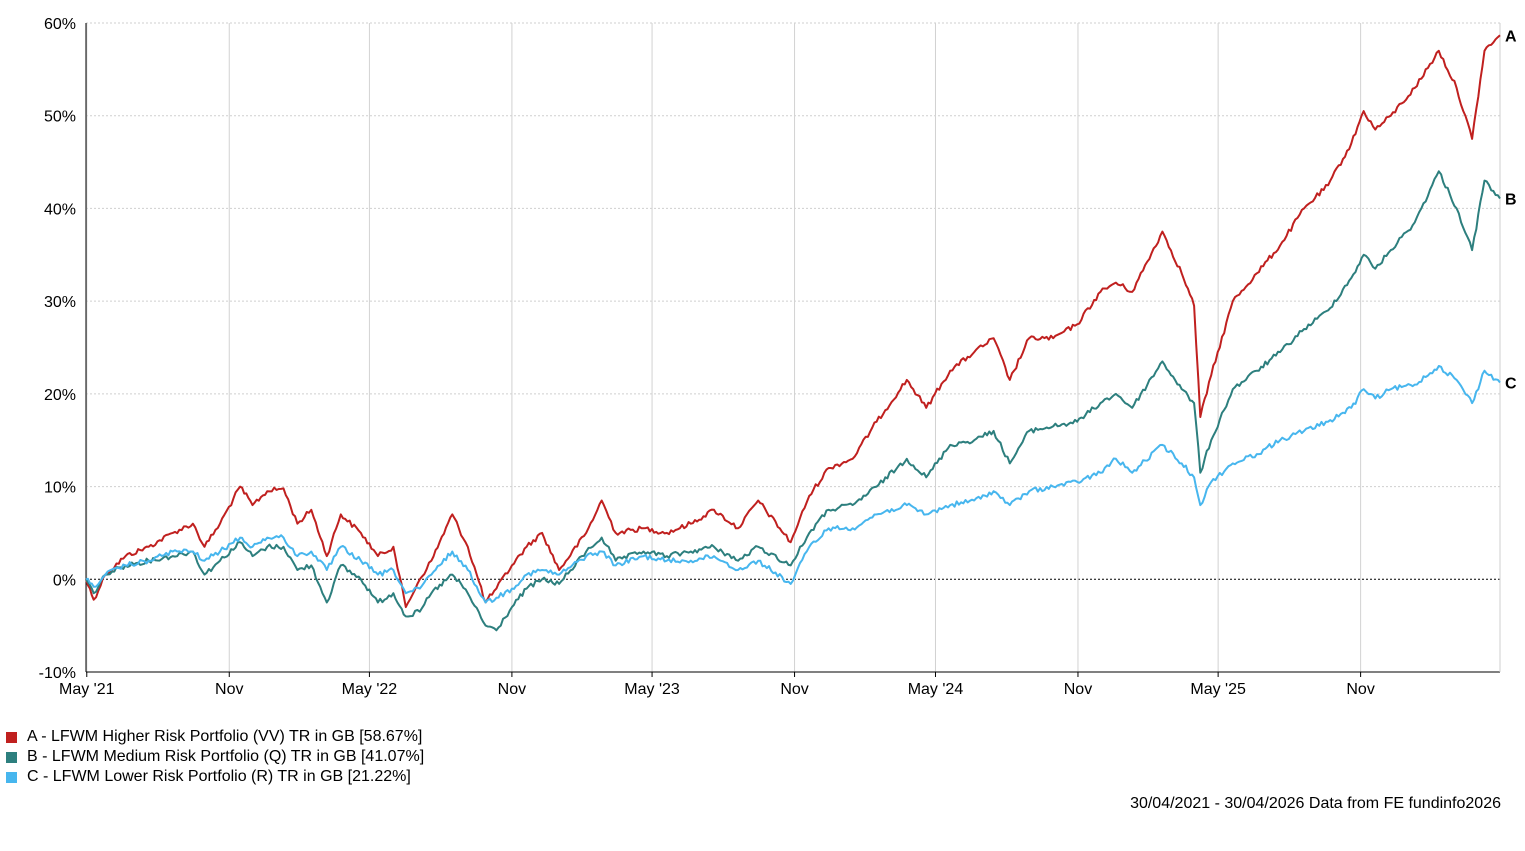  What do you see at coordinates (1218, 689) in the screenshot?
I see `x-tick-label: May '25` at bounding box center [1218, 689].